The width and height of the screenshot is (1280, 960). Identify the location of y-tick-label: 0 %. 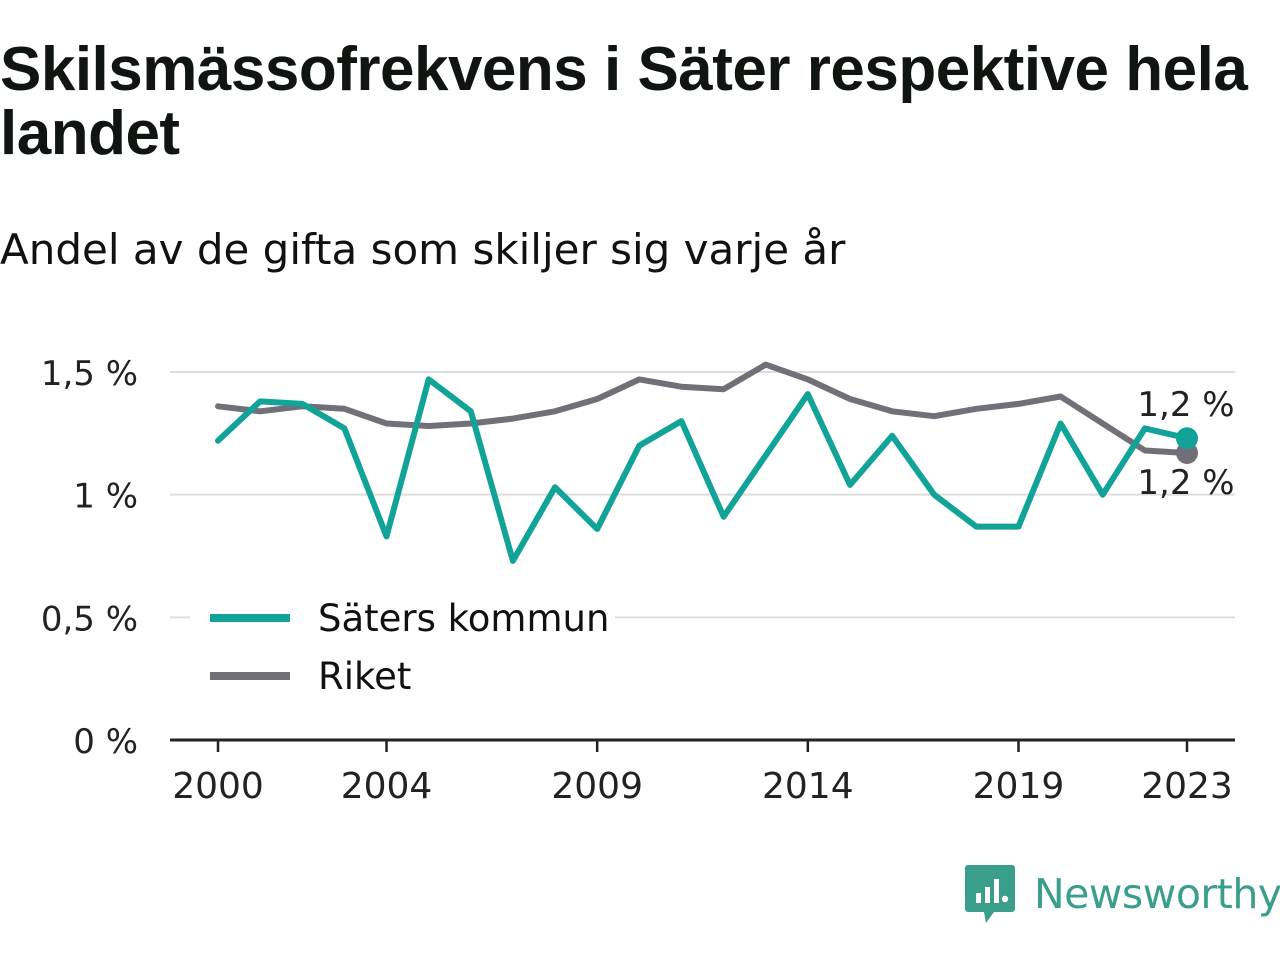
(105, 742).